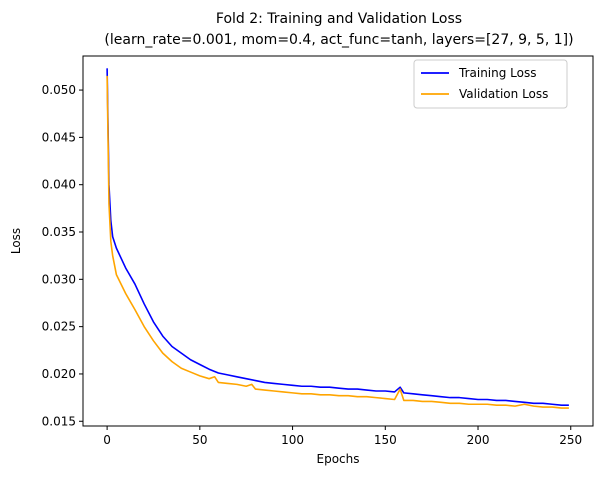  Describe the element at coordinates (342, 436) in the screenshot. I see `x-axis-ticks: 0 50 100 150 200 250` at that location.